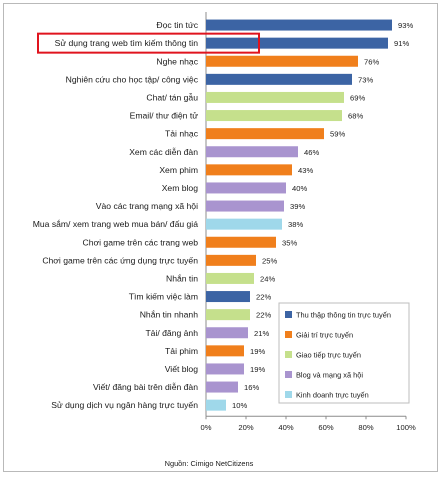 This screenshot has width=443, height=477. I want to click on category-label: Viết blog, so click(182, 369).